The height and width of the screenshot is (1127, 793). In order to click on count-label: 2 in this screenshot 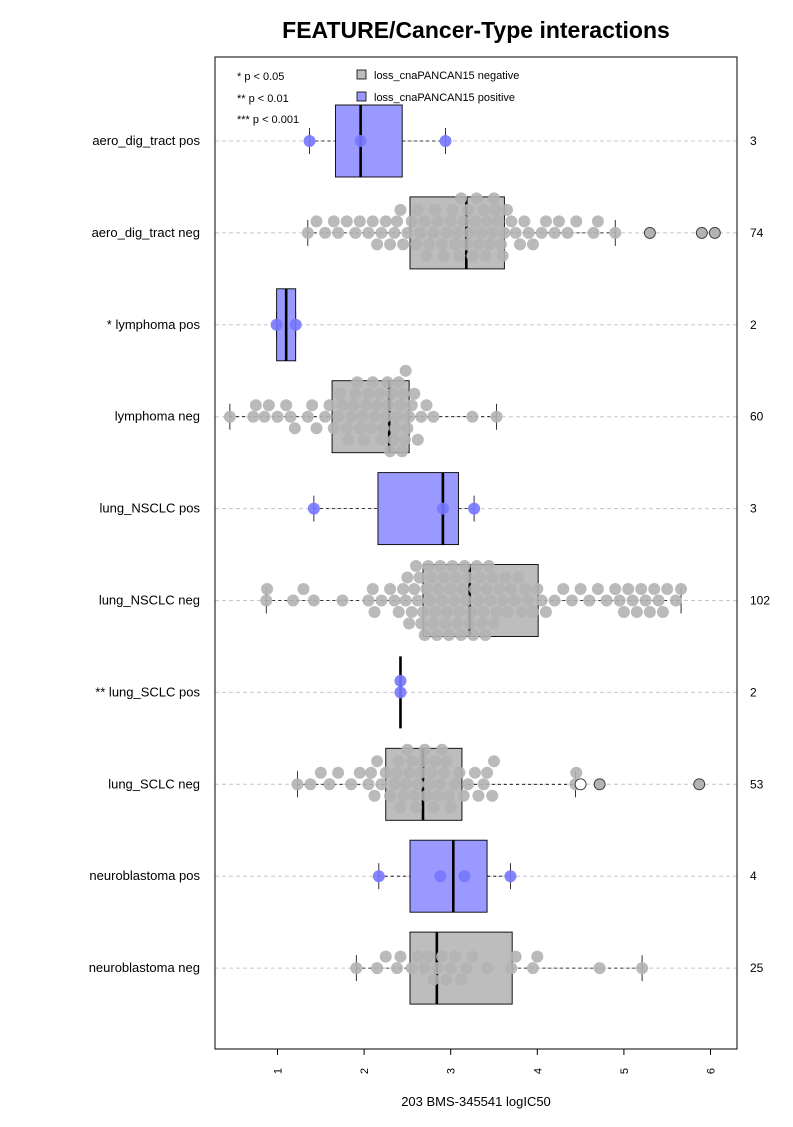, I will do `click(753, 692)`.